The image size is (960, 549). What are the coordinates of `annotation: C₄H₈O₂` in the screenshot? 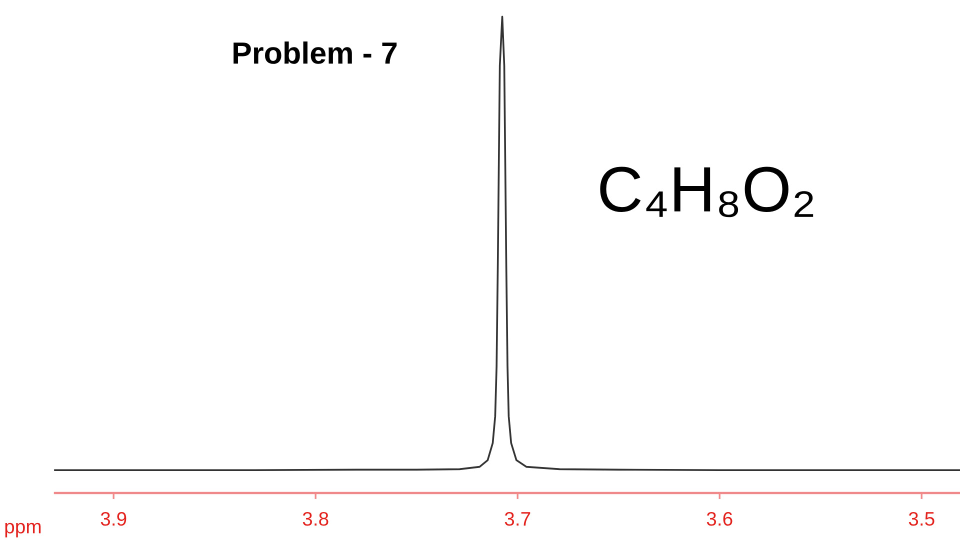 It's located at (707, 192).